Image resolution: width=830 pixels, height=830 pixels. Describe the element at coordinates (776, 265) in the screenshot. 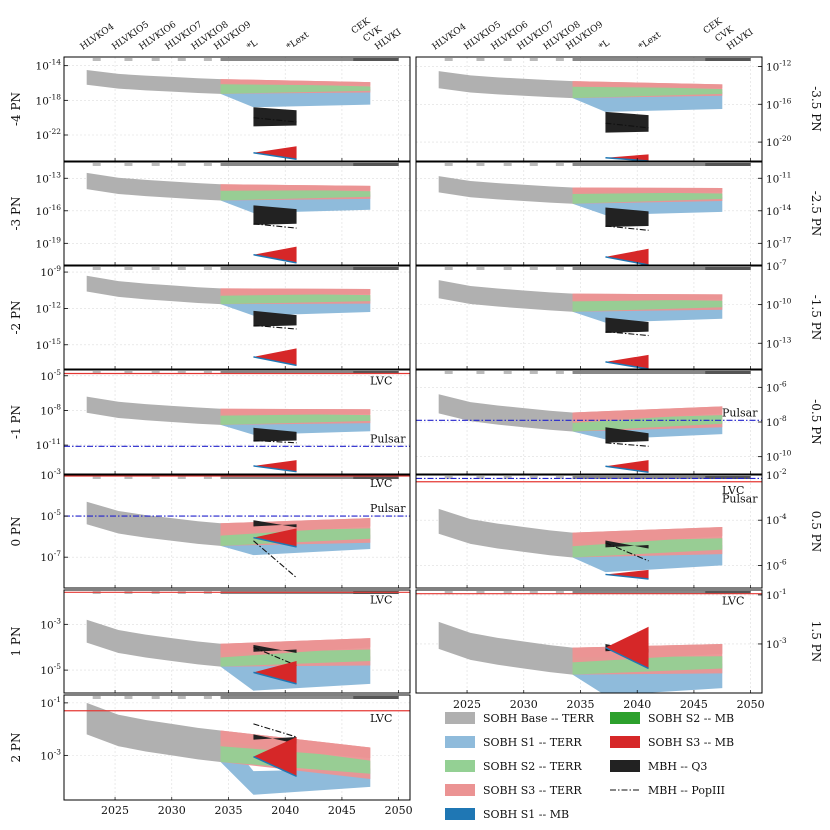

I see `y-tick-label: 10⁻⁷` at that location.